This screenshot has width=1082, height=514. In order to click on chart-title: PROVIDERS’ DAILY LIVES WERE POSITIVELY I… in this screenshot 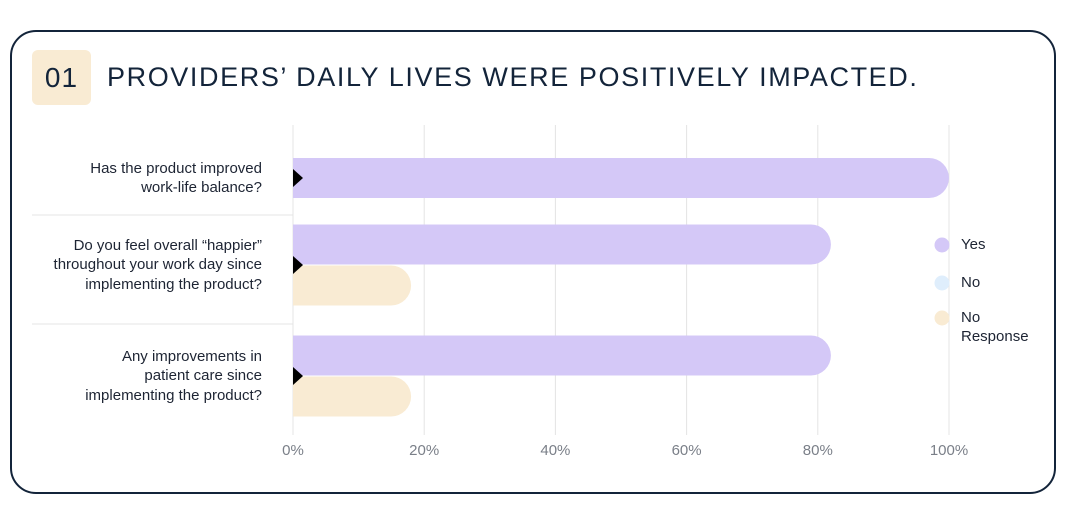, I will do `click(513, 77)`.